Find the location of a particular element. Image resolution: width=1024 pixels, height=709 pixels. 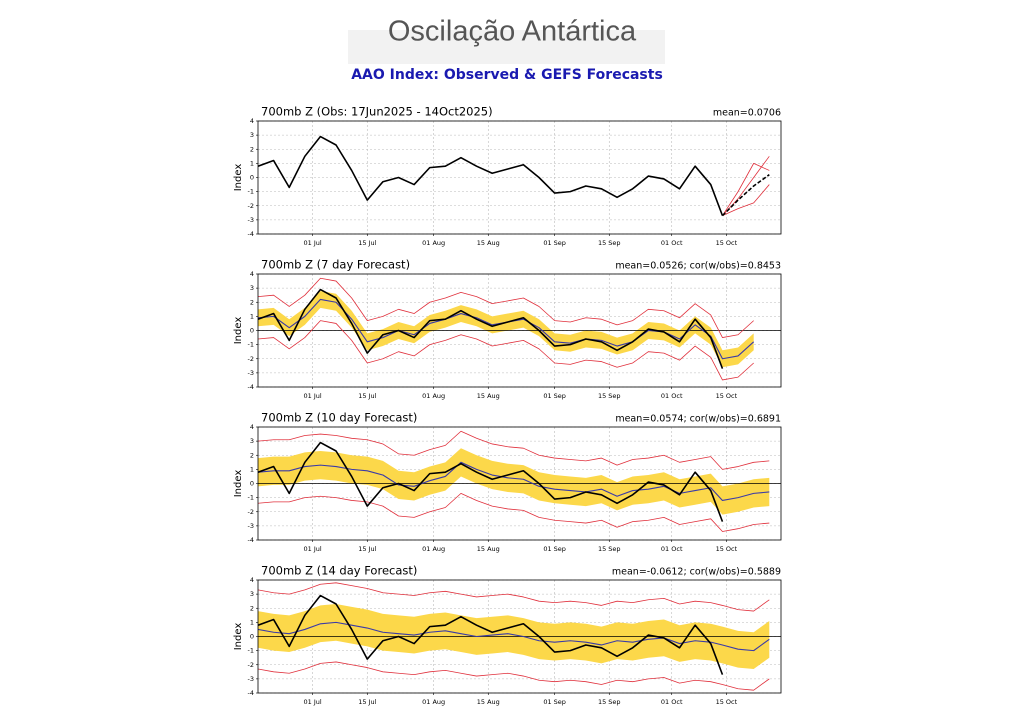

panel-annotation: mean=0.0706 is located at coordinates (747, 113).